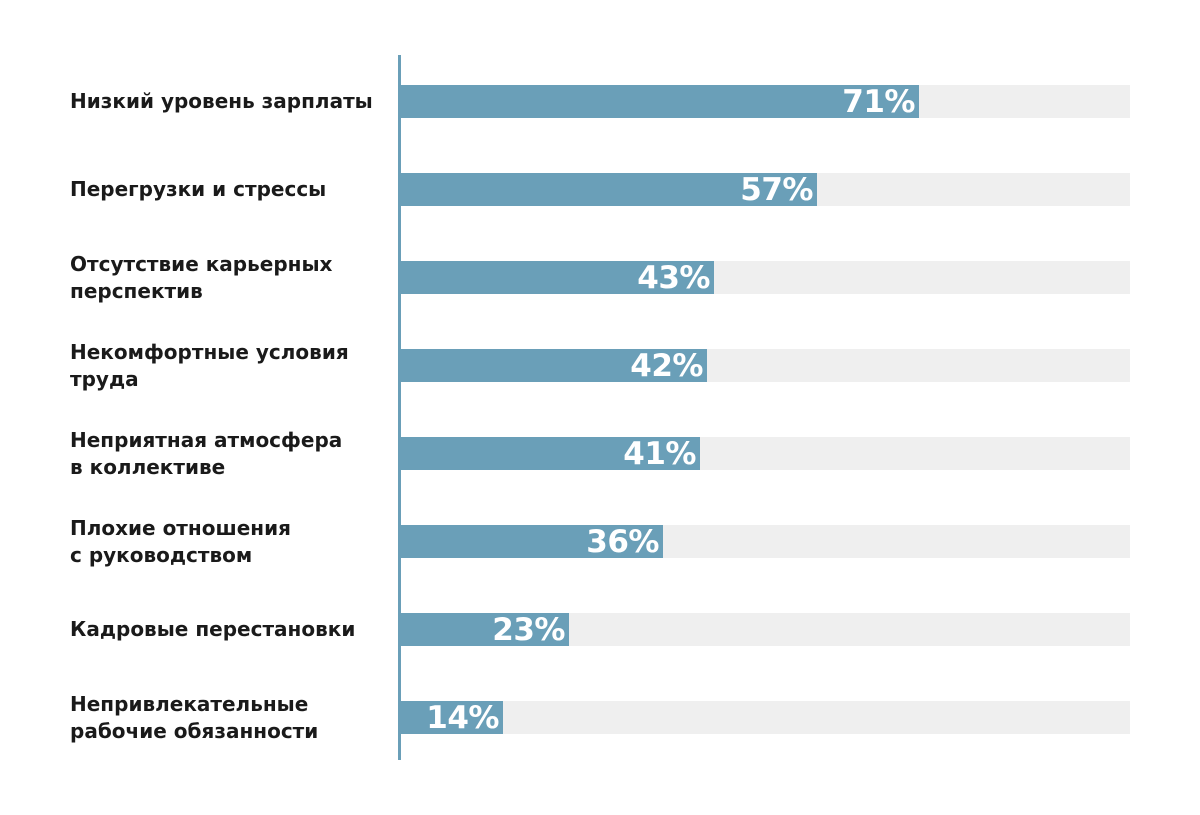  Describe the element at coordinates (622, 542) in the screenshot. I see `value-label: 36%` at that location.